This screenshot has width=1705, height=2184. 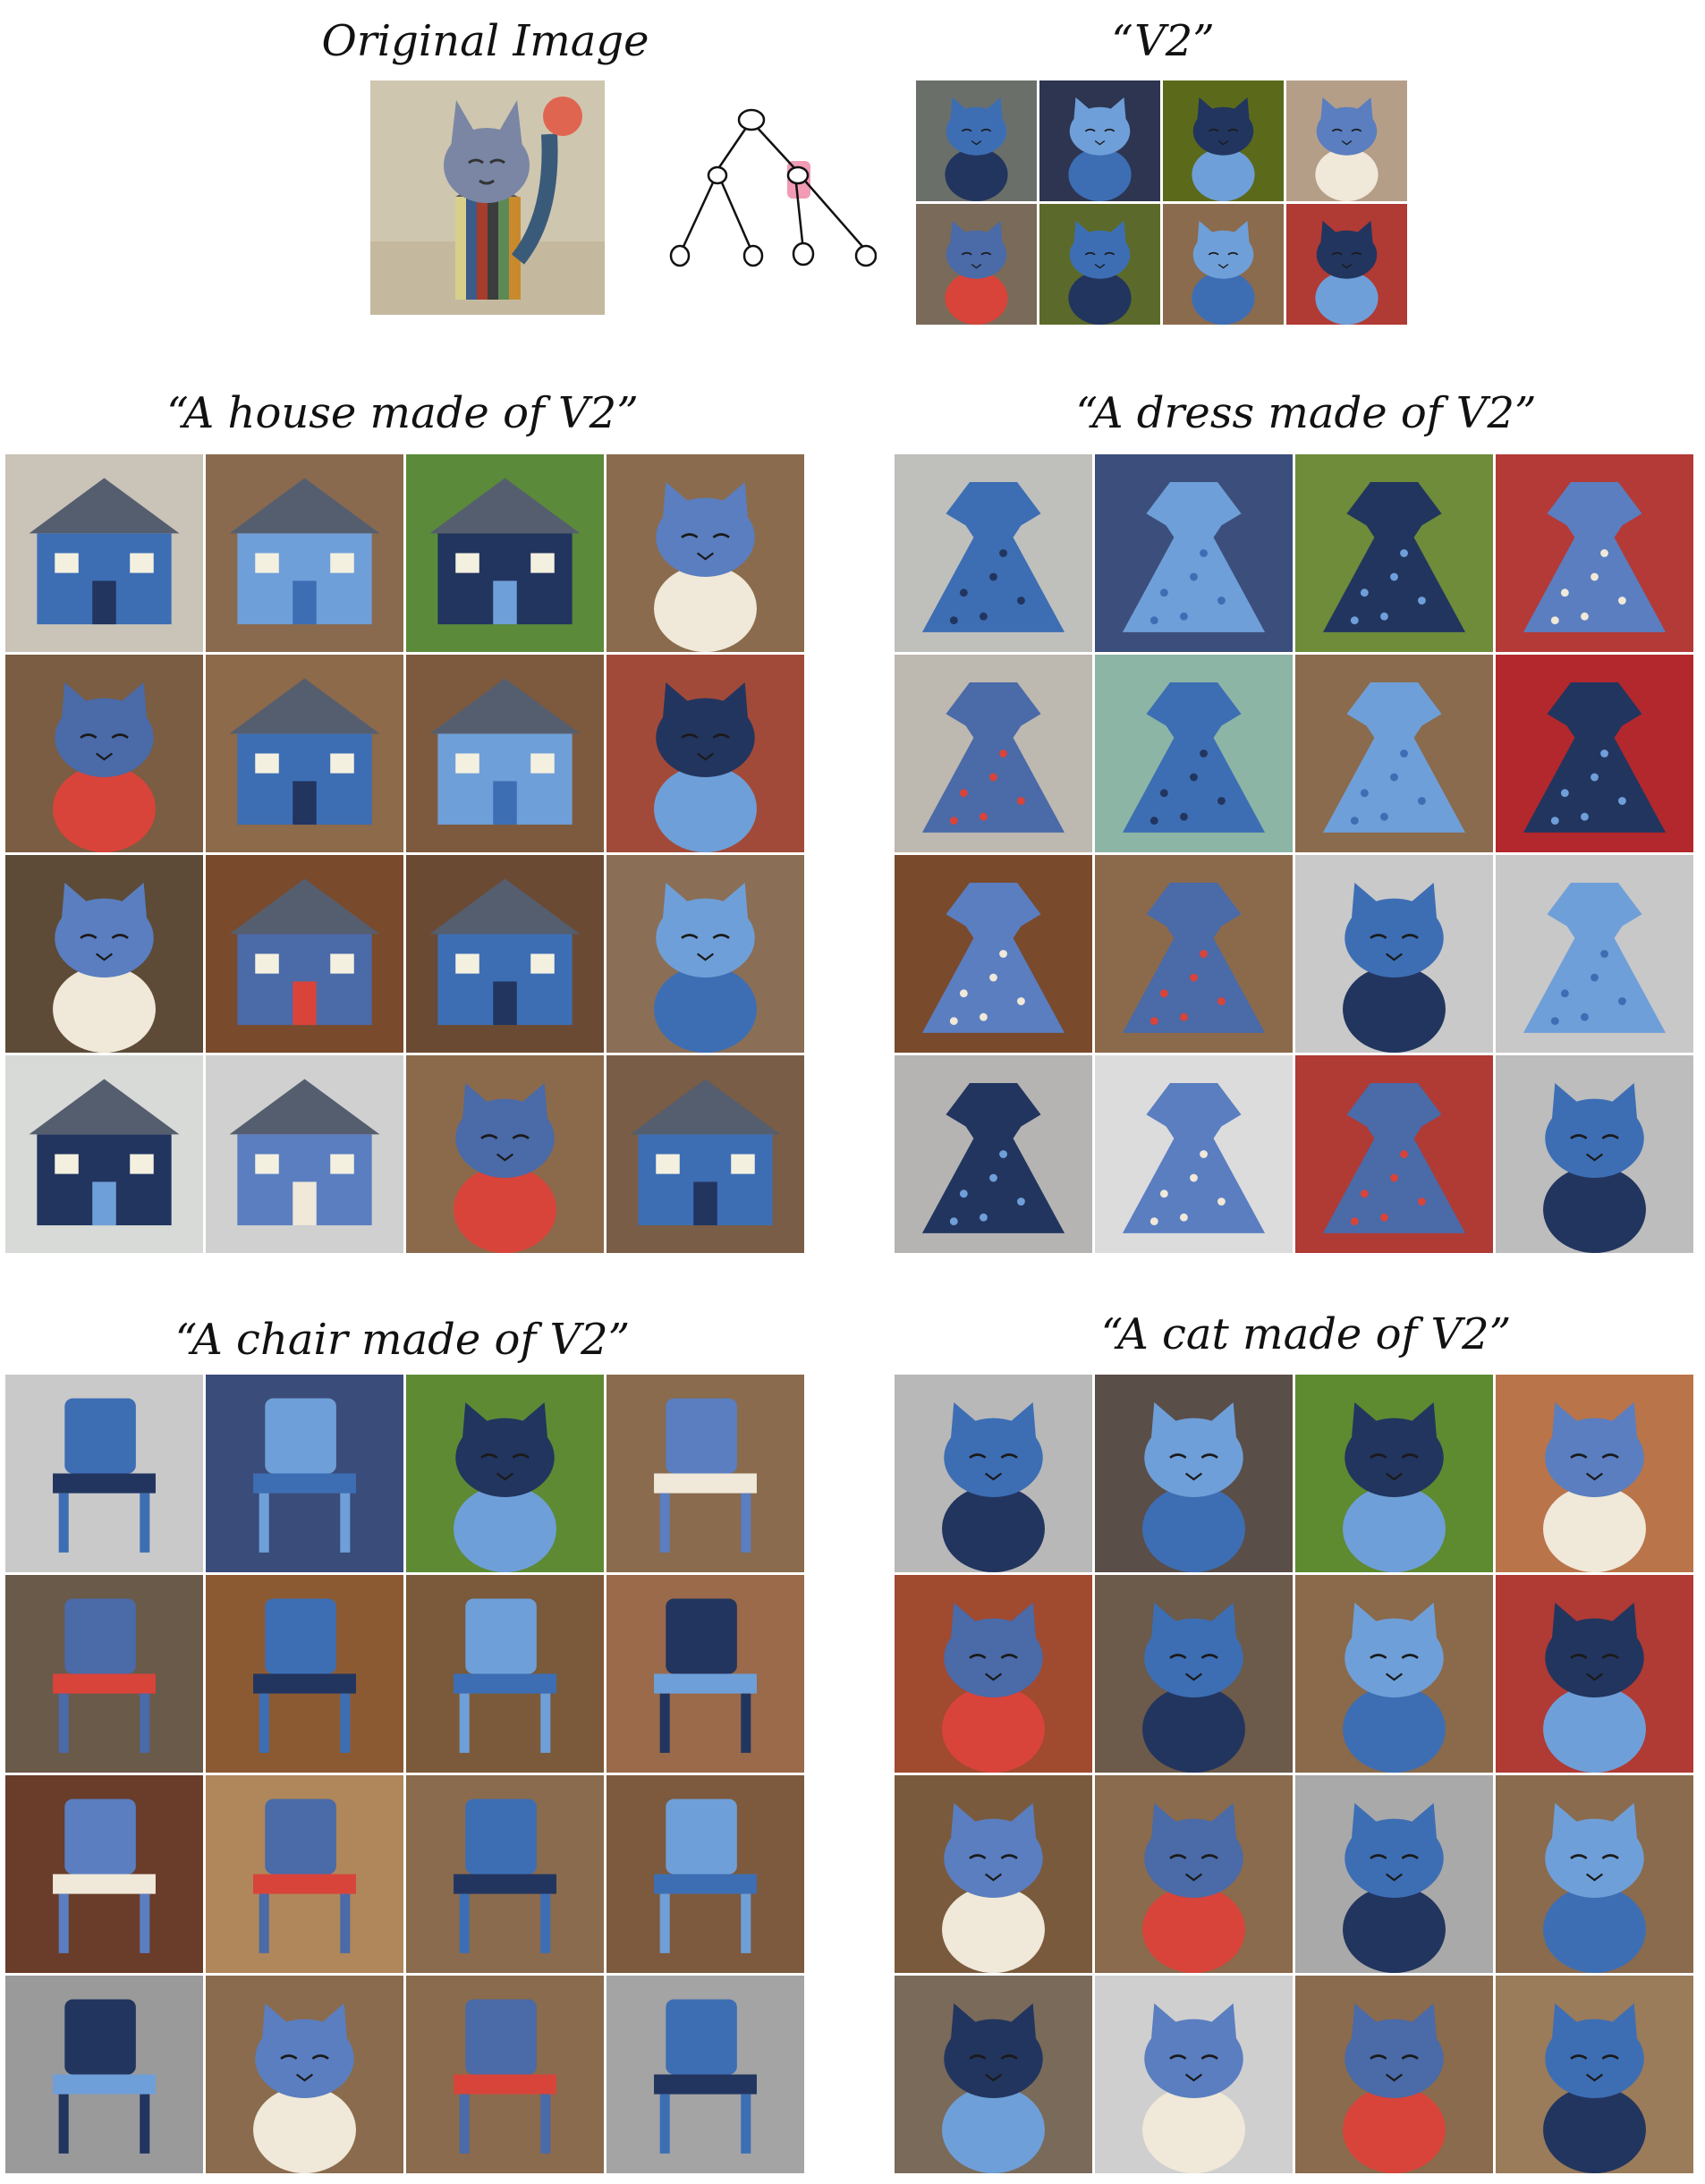 I want to click on original-image-caption: Original Image, so click(x=485, y=41).